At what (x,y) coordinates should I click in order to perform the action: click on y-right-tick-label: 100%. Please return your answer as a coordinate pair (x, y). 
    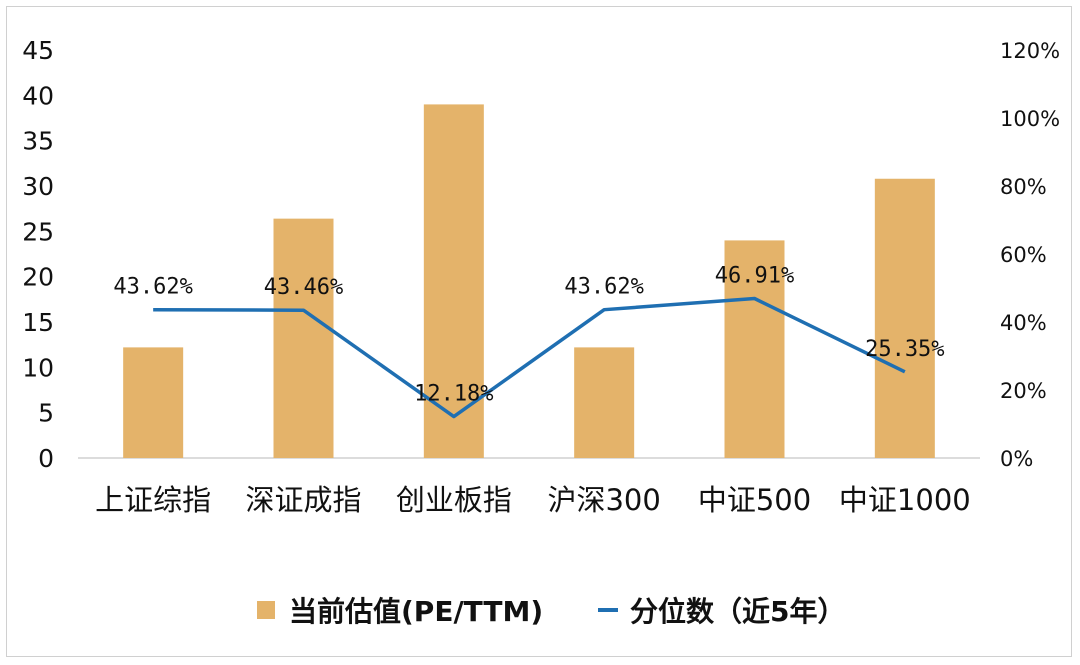
    Looking at the image, I should click on (1030, 119).